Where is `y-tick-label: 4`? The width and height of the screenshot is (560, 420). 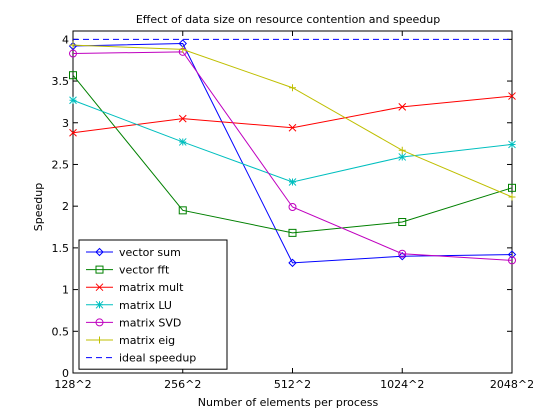
y-tick-label: 4 is located at coordinates (65, 39).